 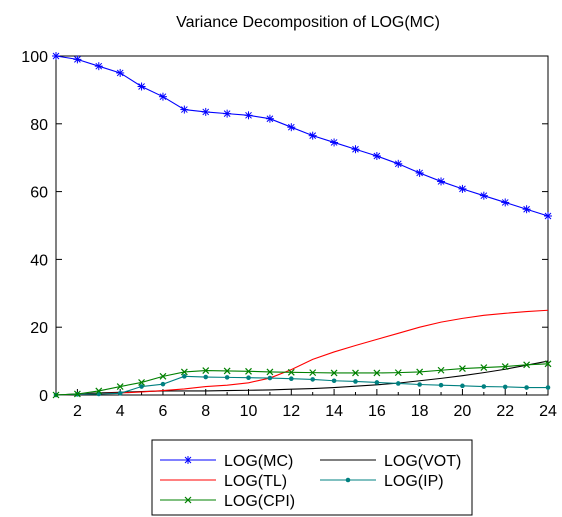 I want to click on legend-item: LOG(TL), so click(x=223, y=481).